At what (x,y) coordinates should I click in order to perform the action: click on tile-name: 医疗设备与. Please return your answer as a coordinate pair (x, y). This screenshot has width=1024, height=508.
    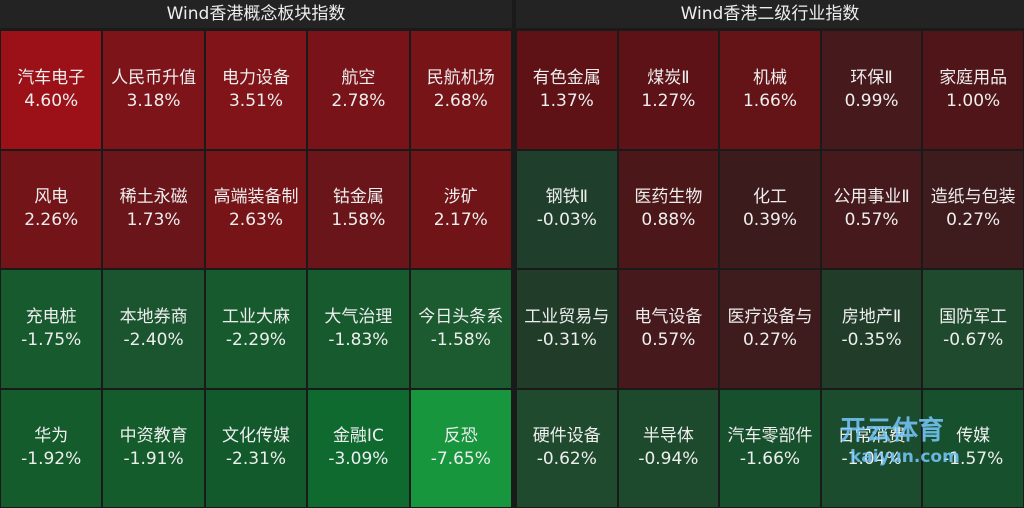
    Looking at the image, I should click on (770, 316).